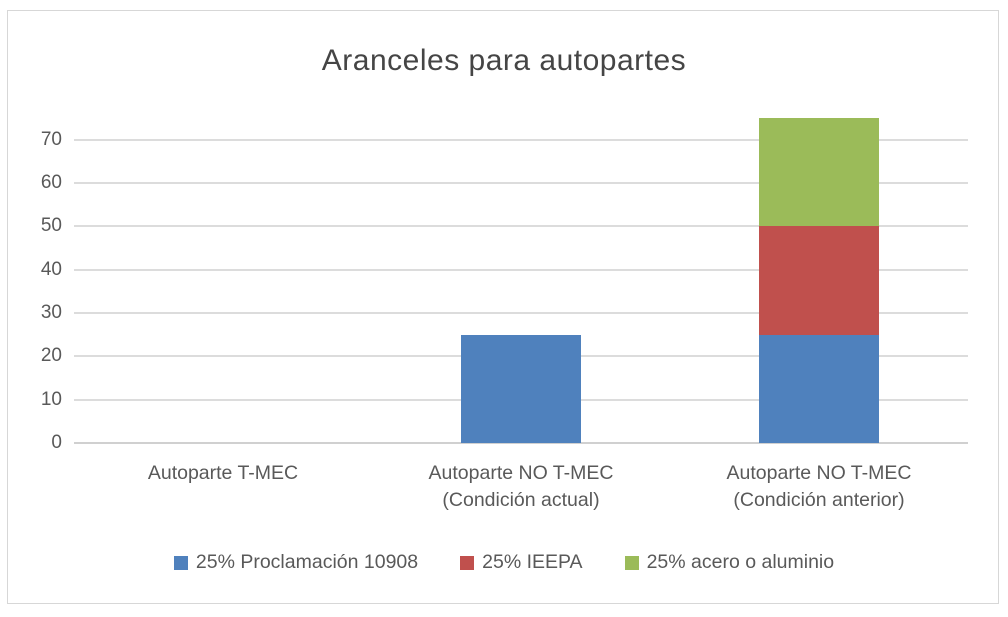 This screenshot has width=1008, height=617. Describe the element at coordinates (819, 500) in the screenshot. I see `x-category-label-line: (Condición anterior)` at that location.